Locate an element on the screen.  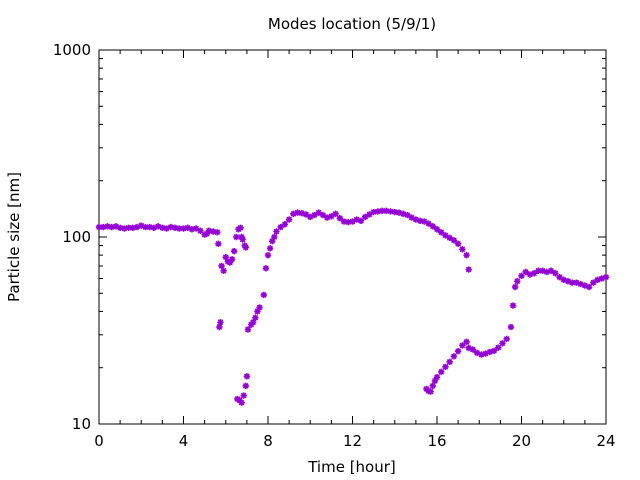
x-tick-label: 24 is located at coordinates (605, 441).